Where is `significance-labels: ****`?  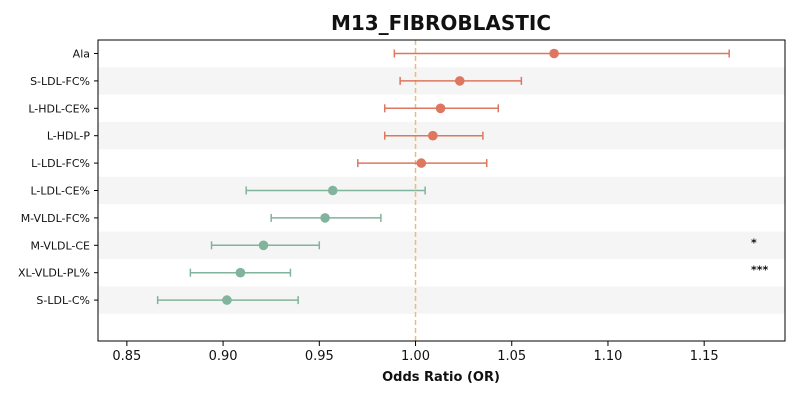 significance-labels: **** is located at coordinates (760, 256).